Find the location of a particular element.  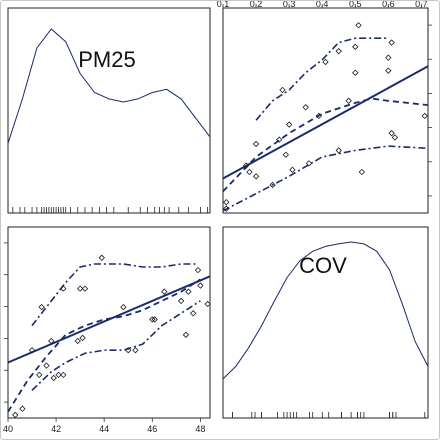

x-tick-label-pm25-vs-cov-3: 46 is located at coordinates (152, 429).